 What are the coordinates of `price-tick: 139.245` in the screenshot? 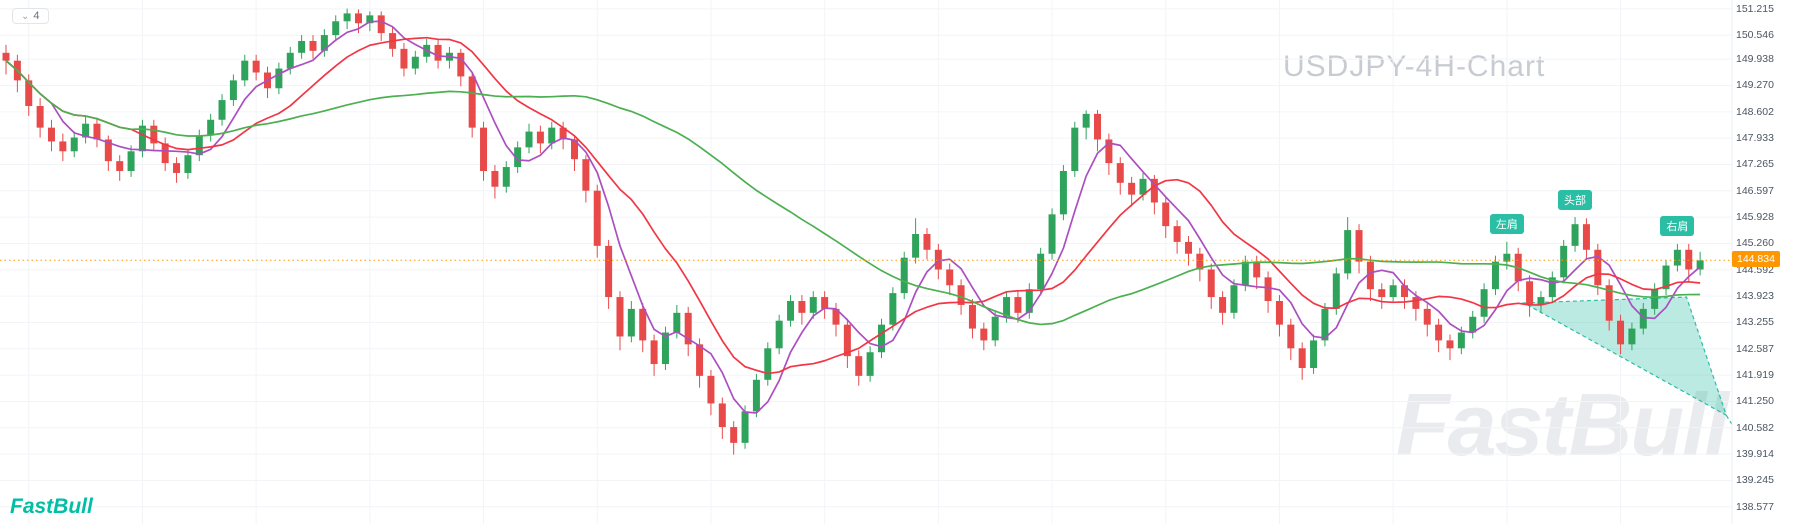 It's located at (1755, 480).